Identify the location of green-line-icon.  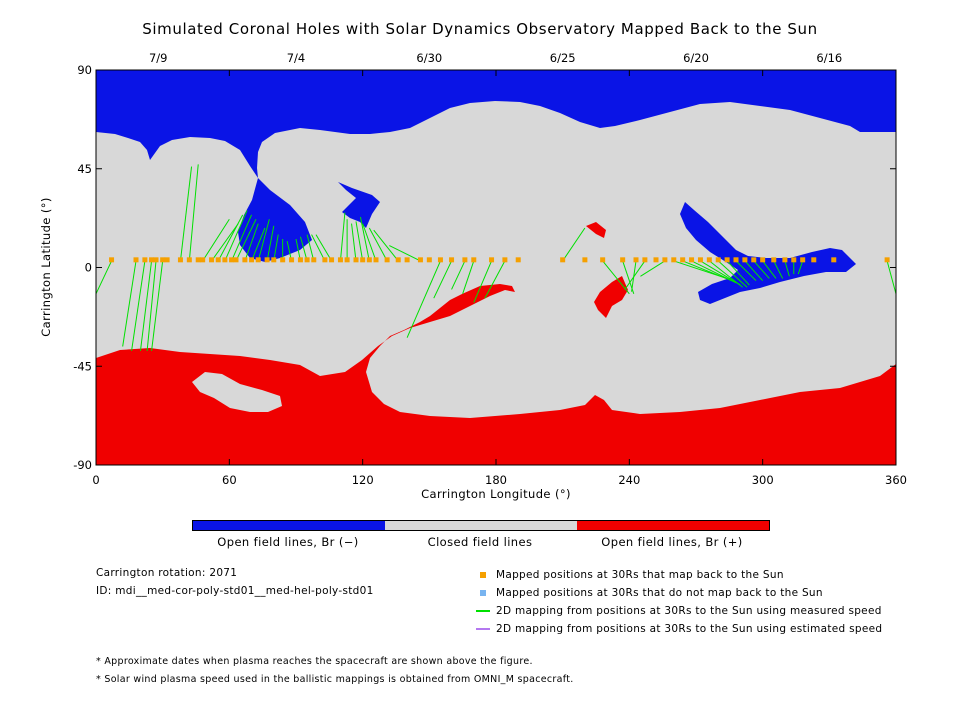
(483, 611).